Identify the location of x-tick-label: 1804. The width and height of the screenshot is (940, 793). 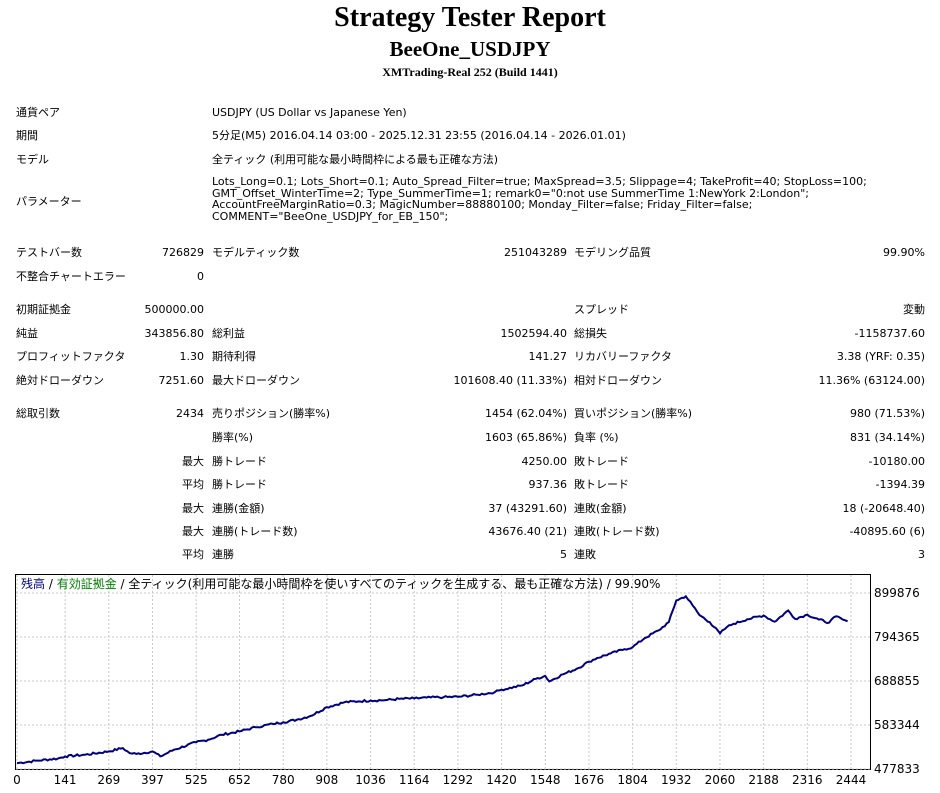
(632, 780).